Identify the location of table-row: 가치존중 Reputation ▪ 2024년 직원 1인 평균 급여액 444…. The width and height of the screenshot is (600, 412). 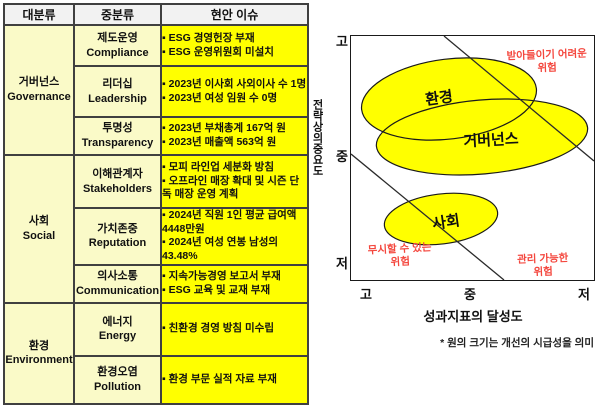
(156, 236).